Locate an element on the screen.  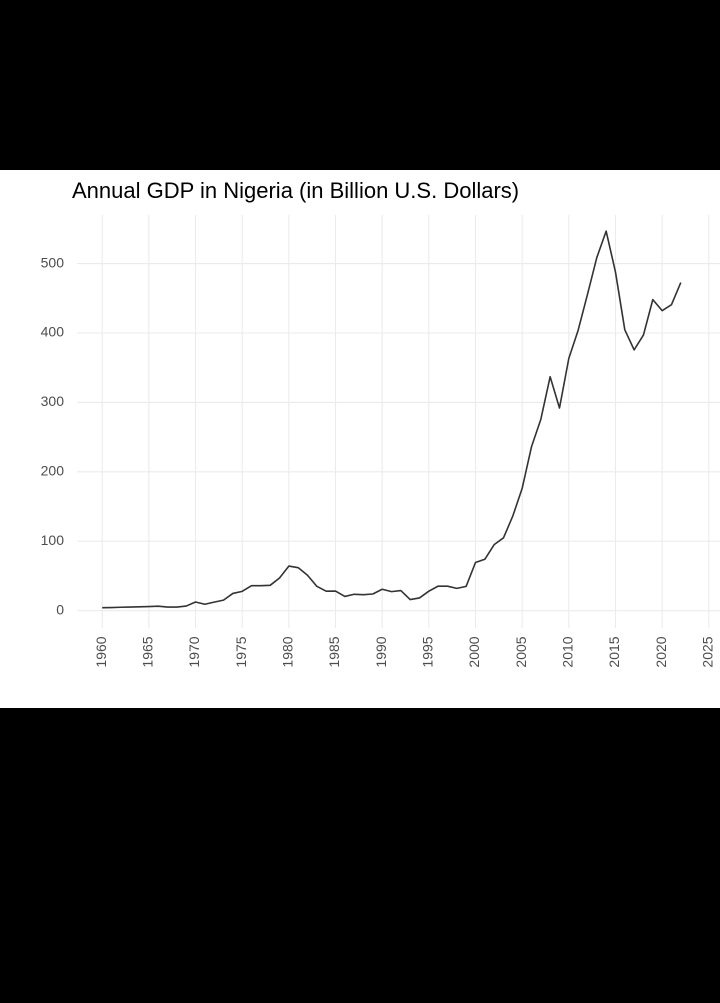
y-tick-label: 300 is located at coordinates (53, 401).